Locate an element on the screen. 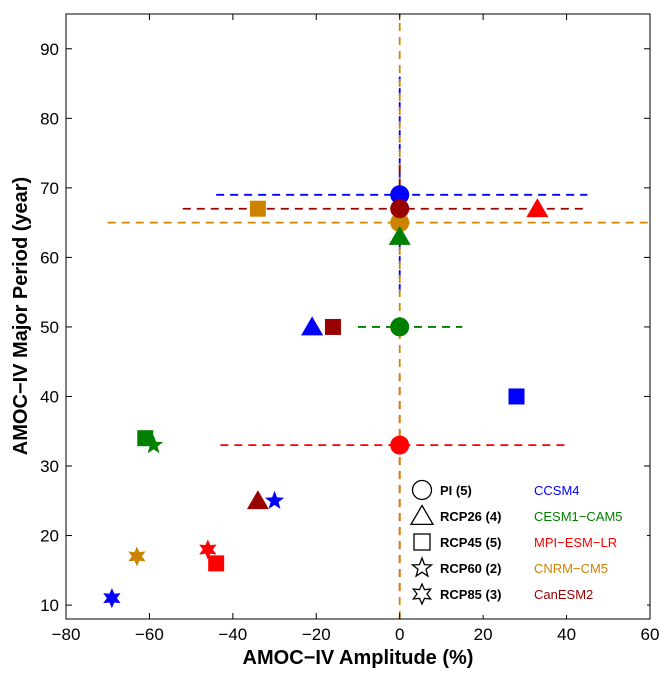 The width and height of the screenshot is (661, 675). legend-scenario-label: RCP45 (5) is located at coordinates (470, 542).